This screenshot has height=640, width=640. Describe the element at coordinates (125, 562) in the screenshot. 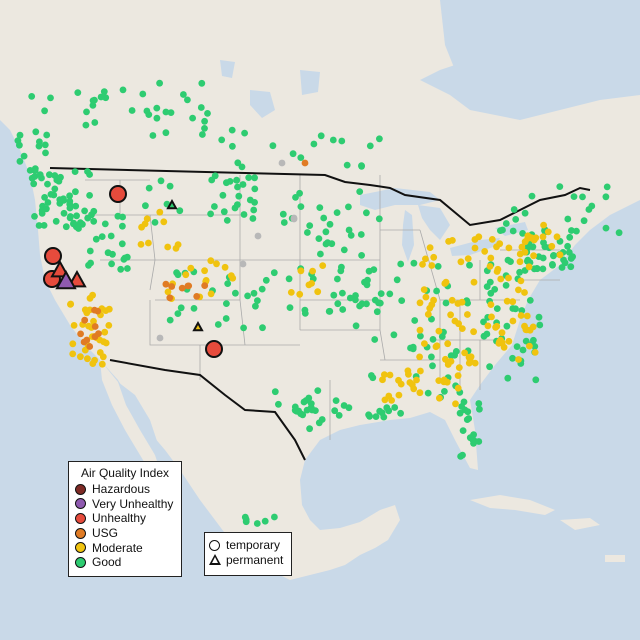

I see `legend-item-good: Good` at that location.